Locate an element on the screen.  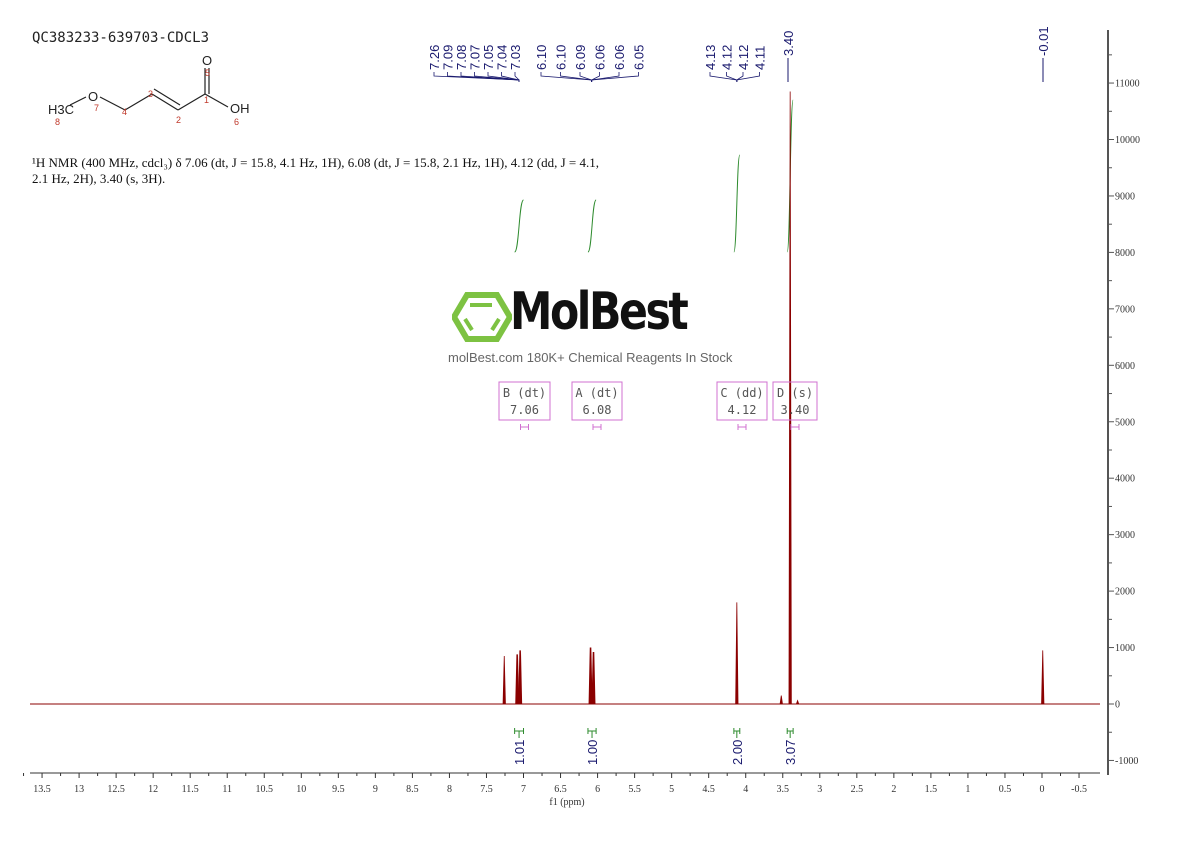
peak-label: 3.40 is located at coordinates (788, 43).